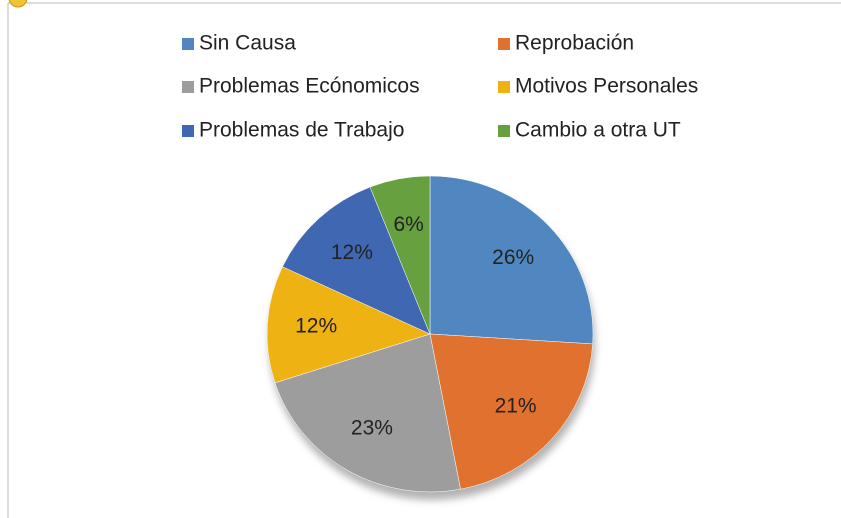 The image size is (841, 518). What do you see at coordinates (301, 130) in the screenshot?
I see `legend-label: Problemas de Trabajo` at bounding box center [301, 130].